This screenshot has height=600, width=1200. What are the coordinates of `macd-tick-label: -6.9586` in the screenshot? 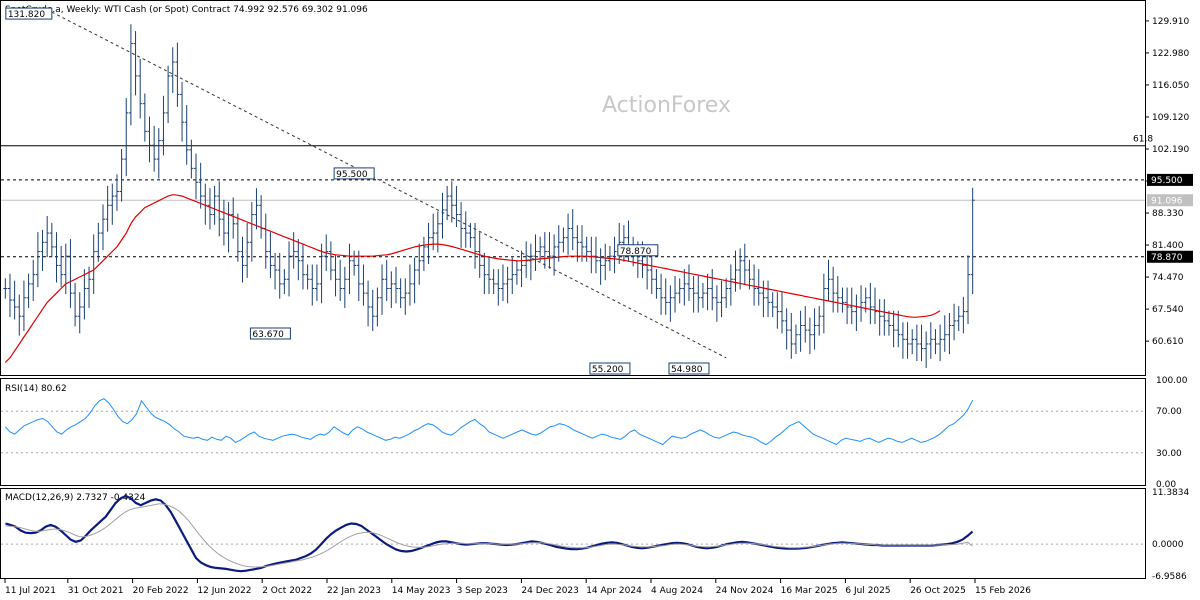 It's located at (1169, 577).